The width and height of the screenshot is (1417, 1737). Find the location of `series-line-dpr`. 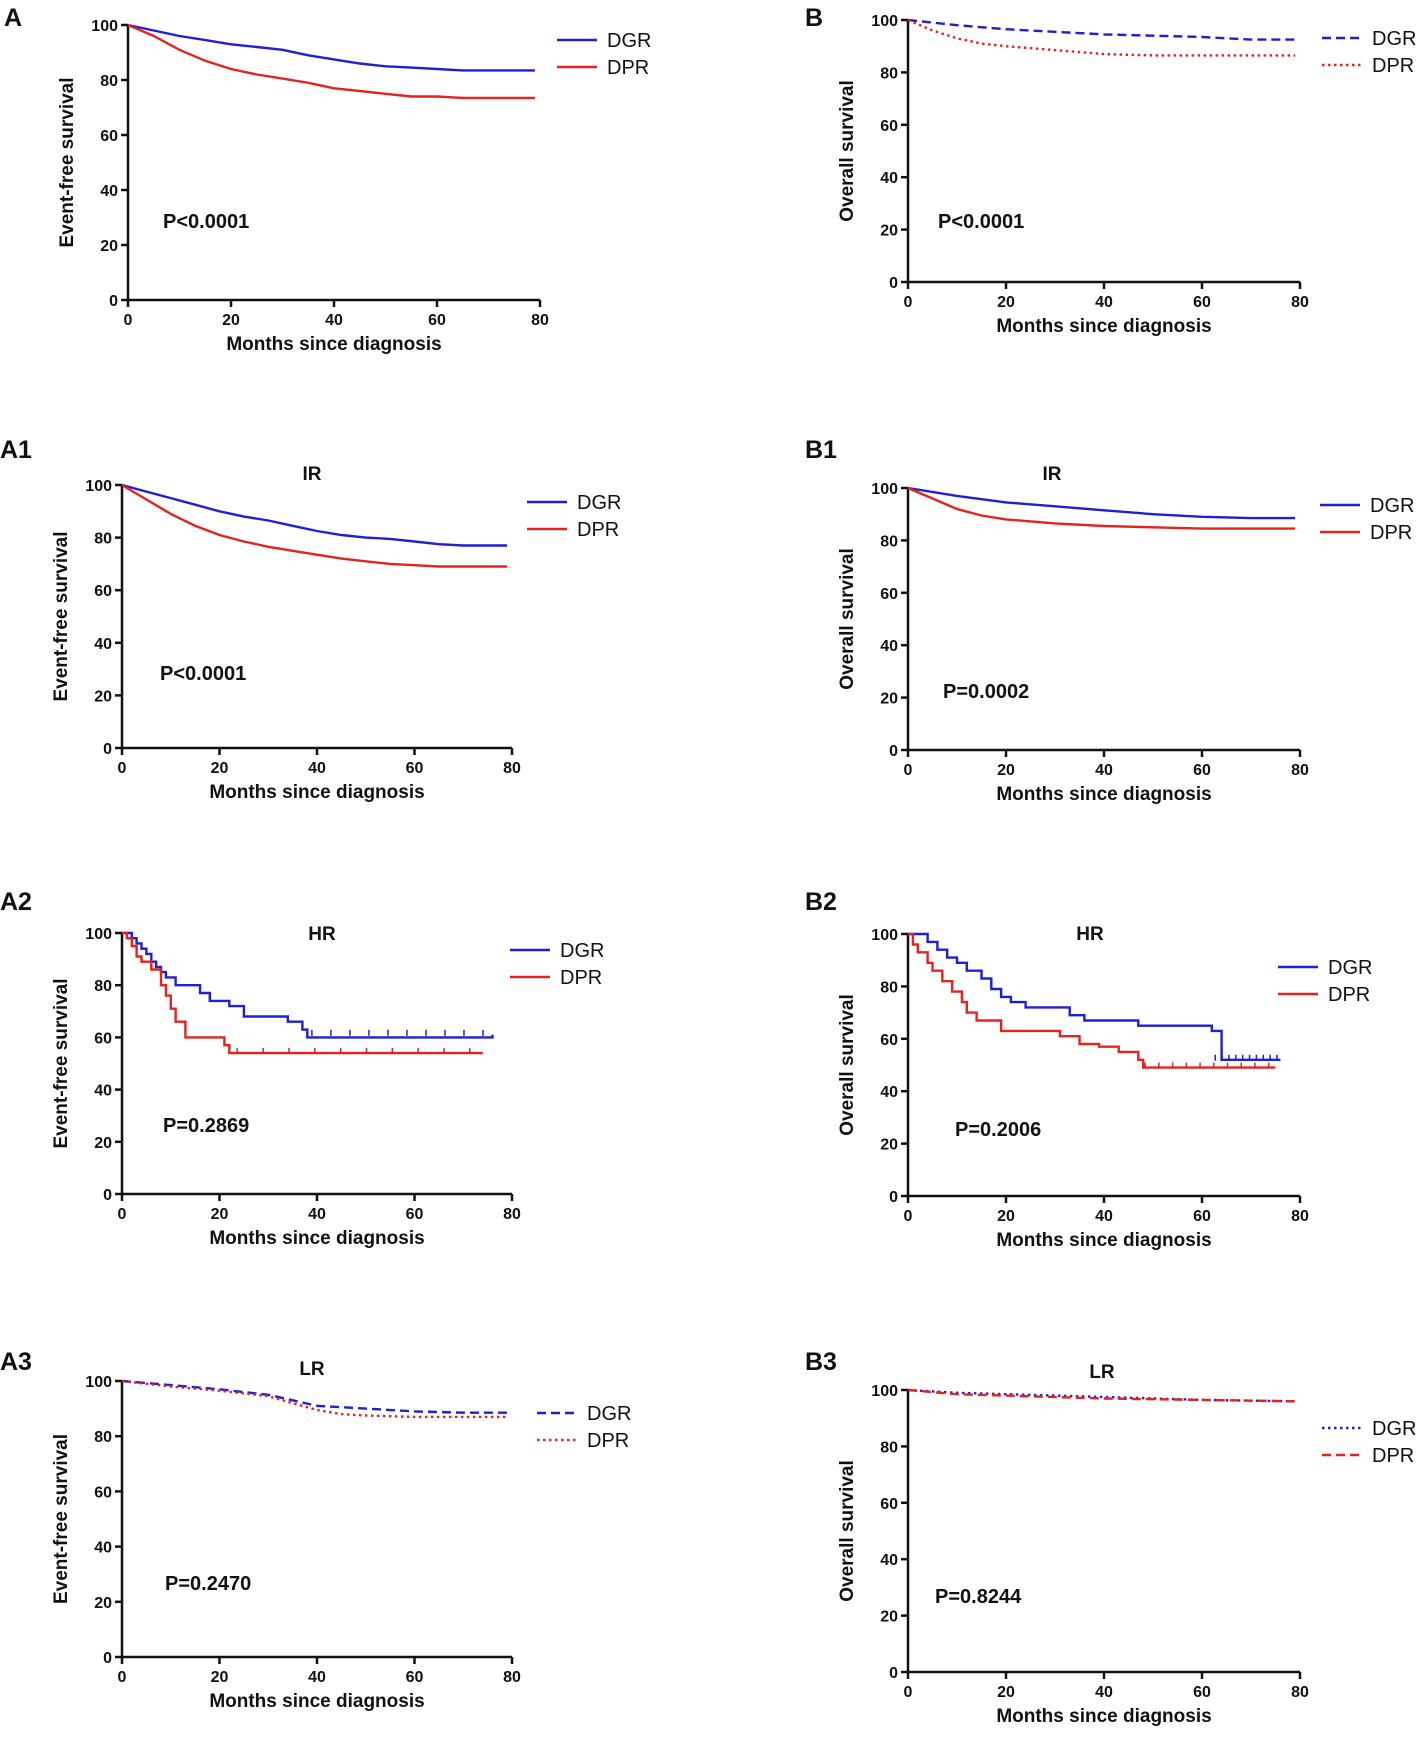

series-line-dpr is located at coordinates (314, 525).